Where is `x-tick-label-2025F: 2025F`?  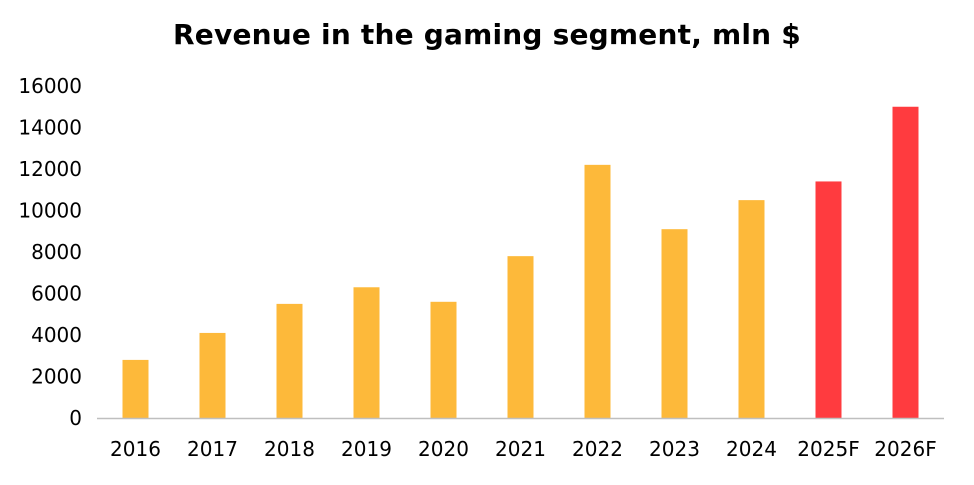
x-tick-label-2025F: 2025F is located at coordinates (828, 449).